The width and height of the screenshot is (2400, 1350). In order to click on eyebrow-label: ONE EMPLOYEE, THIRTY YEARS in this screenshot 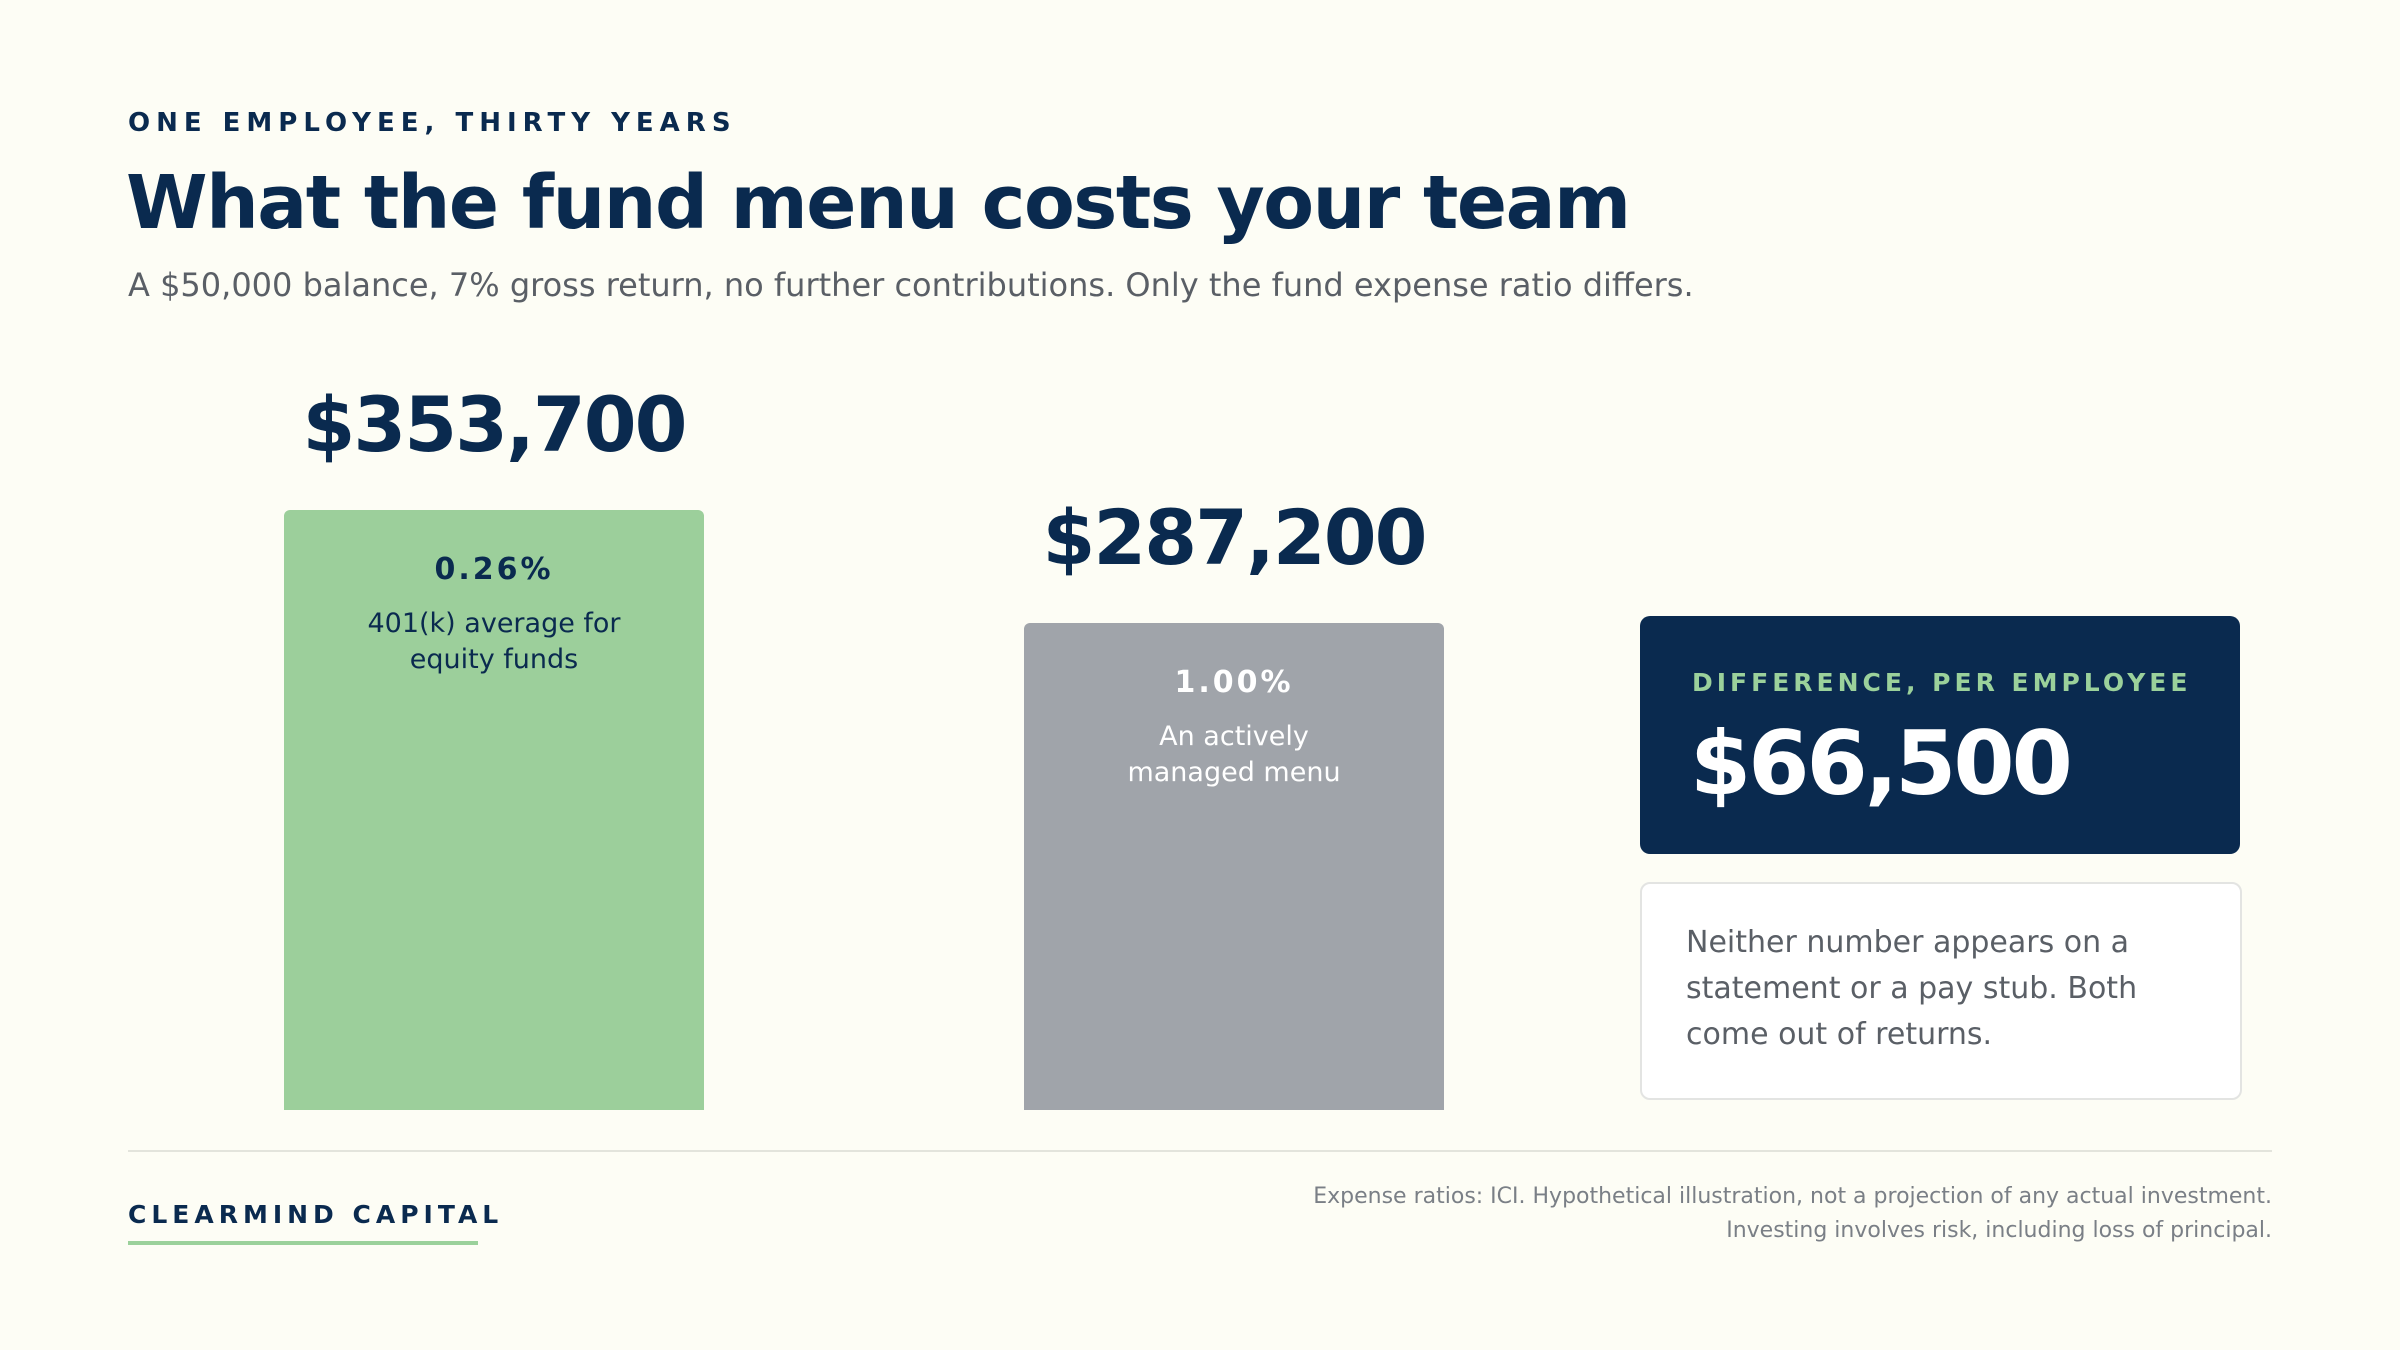, I will do `click(432, 123)`.